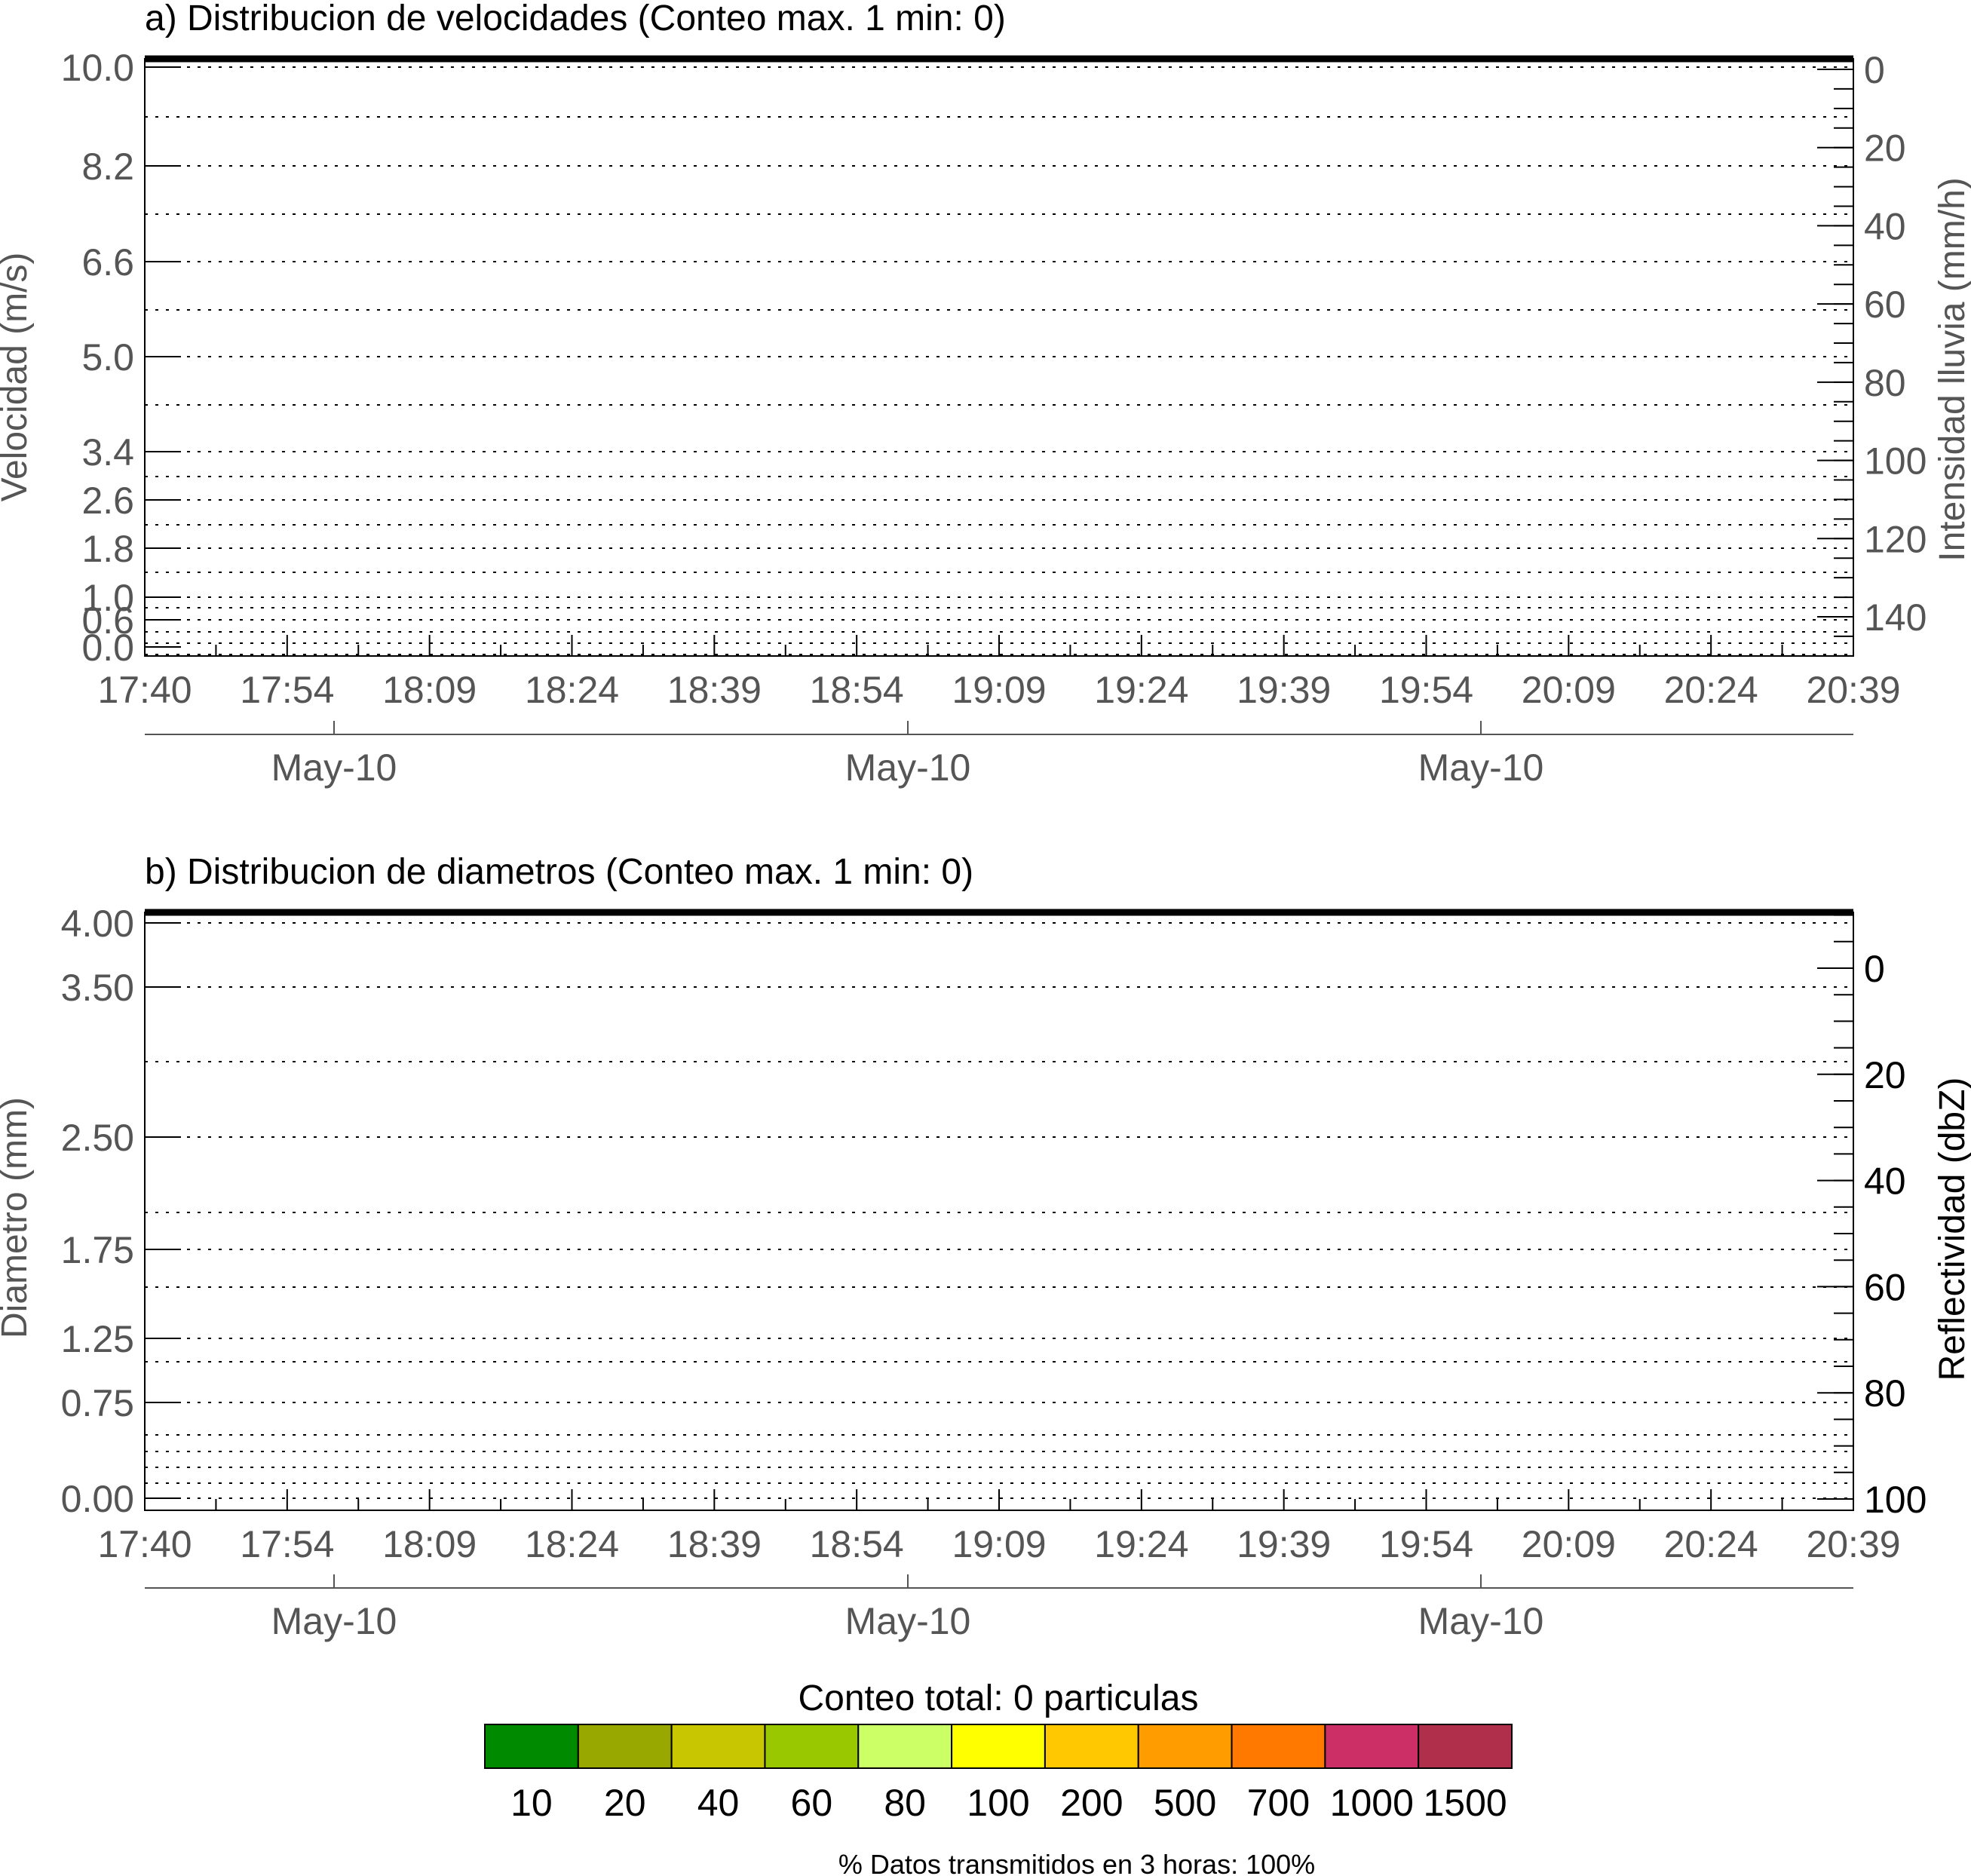  What do you see at coordinates (1885, 226) in the screenshot?
I see `panel-0-right-tick-label: 40` at bounding box center [1885, 226].